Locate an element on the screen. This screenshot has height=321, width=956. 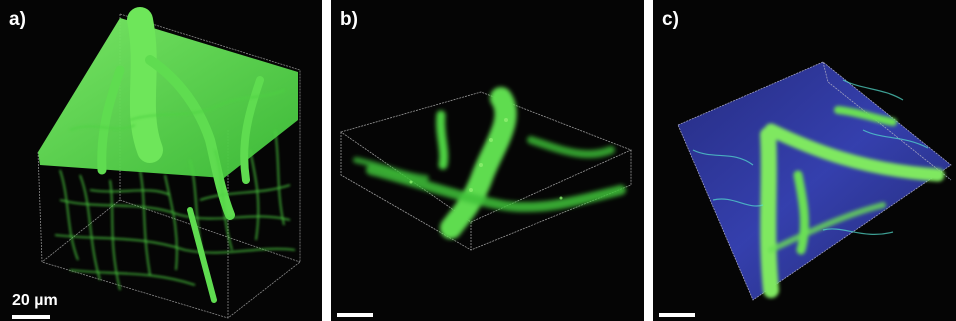
panel-label-c: c) is located at coordinates (670, 19).